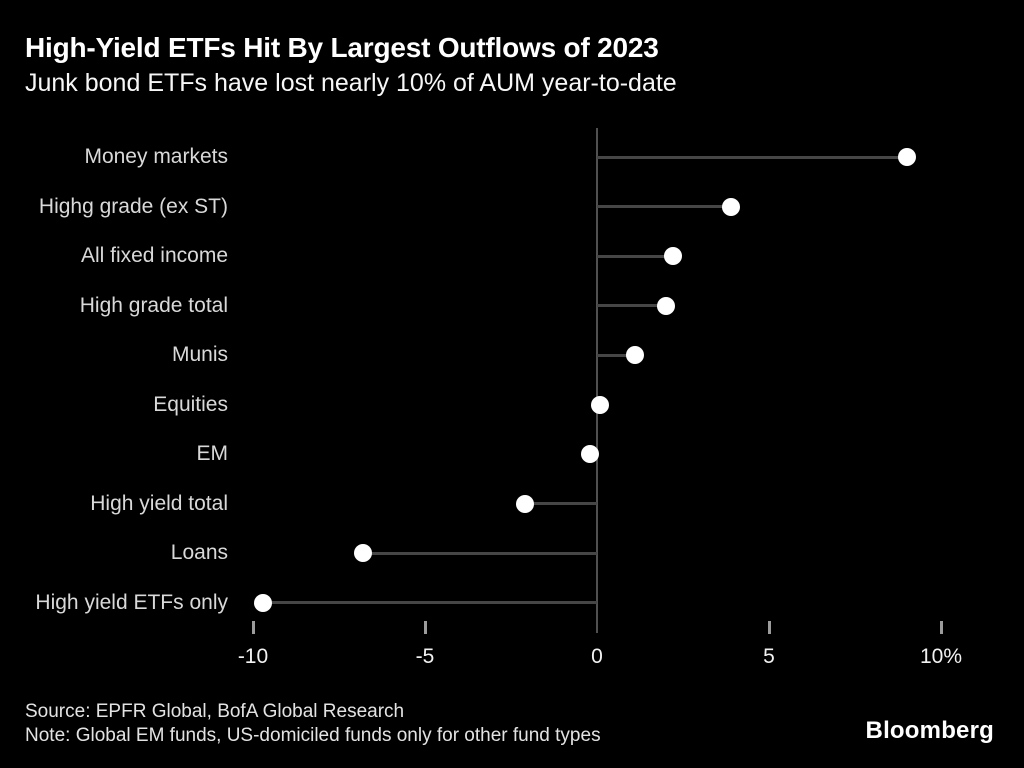  What do you see at coordinates (941, 656) in the screenshot?
I see `axis-tick-label: 10%` at bounding box center [941, 656].